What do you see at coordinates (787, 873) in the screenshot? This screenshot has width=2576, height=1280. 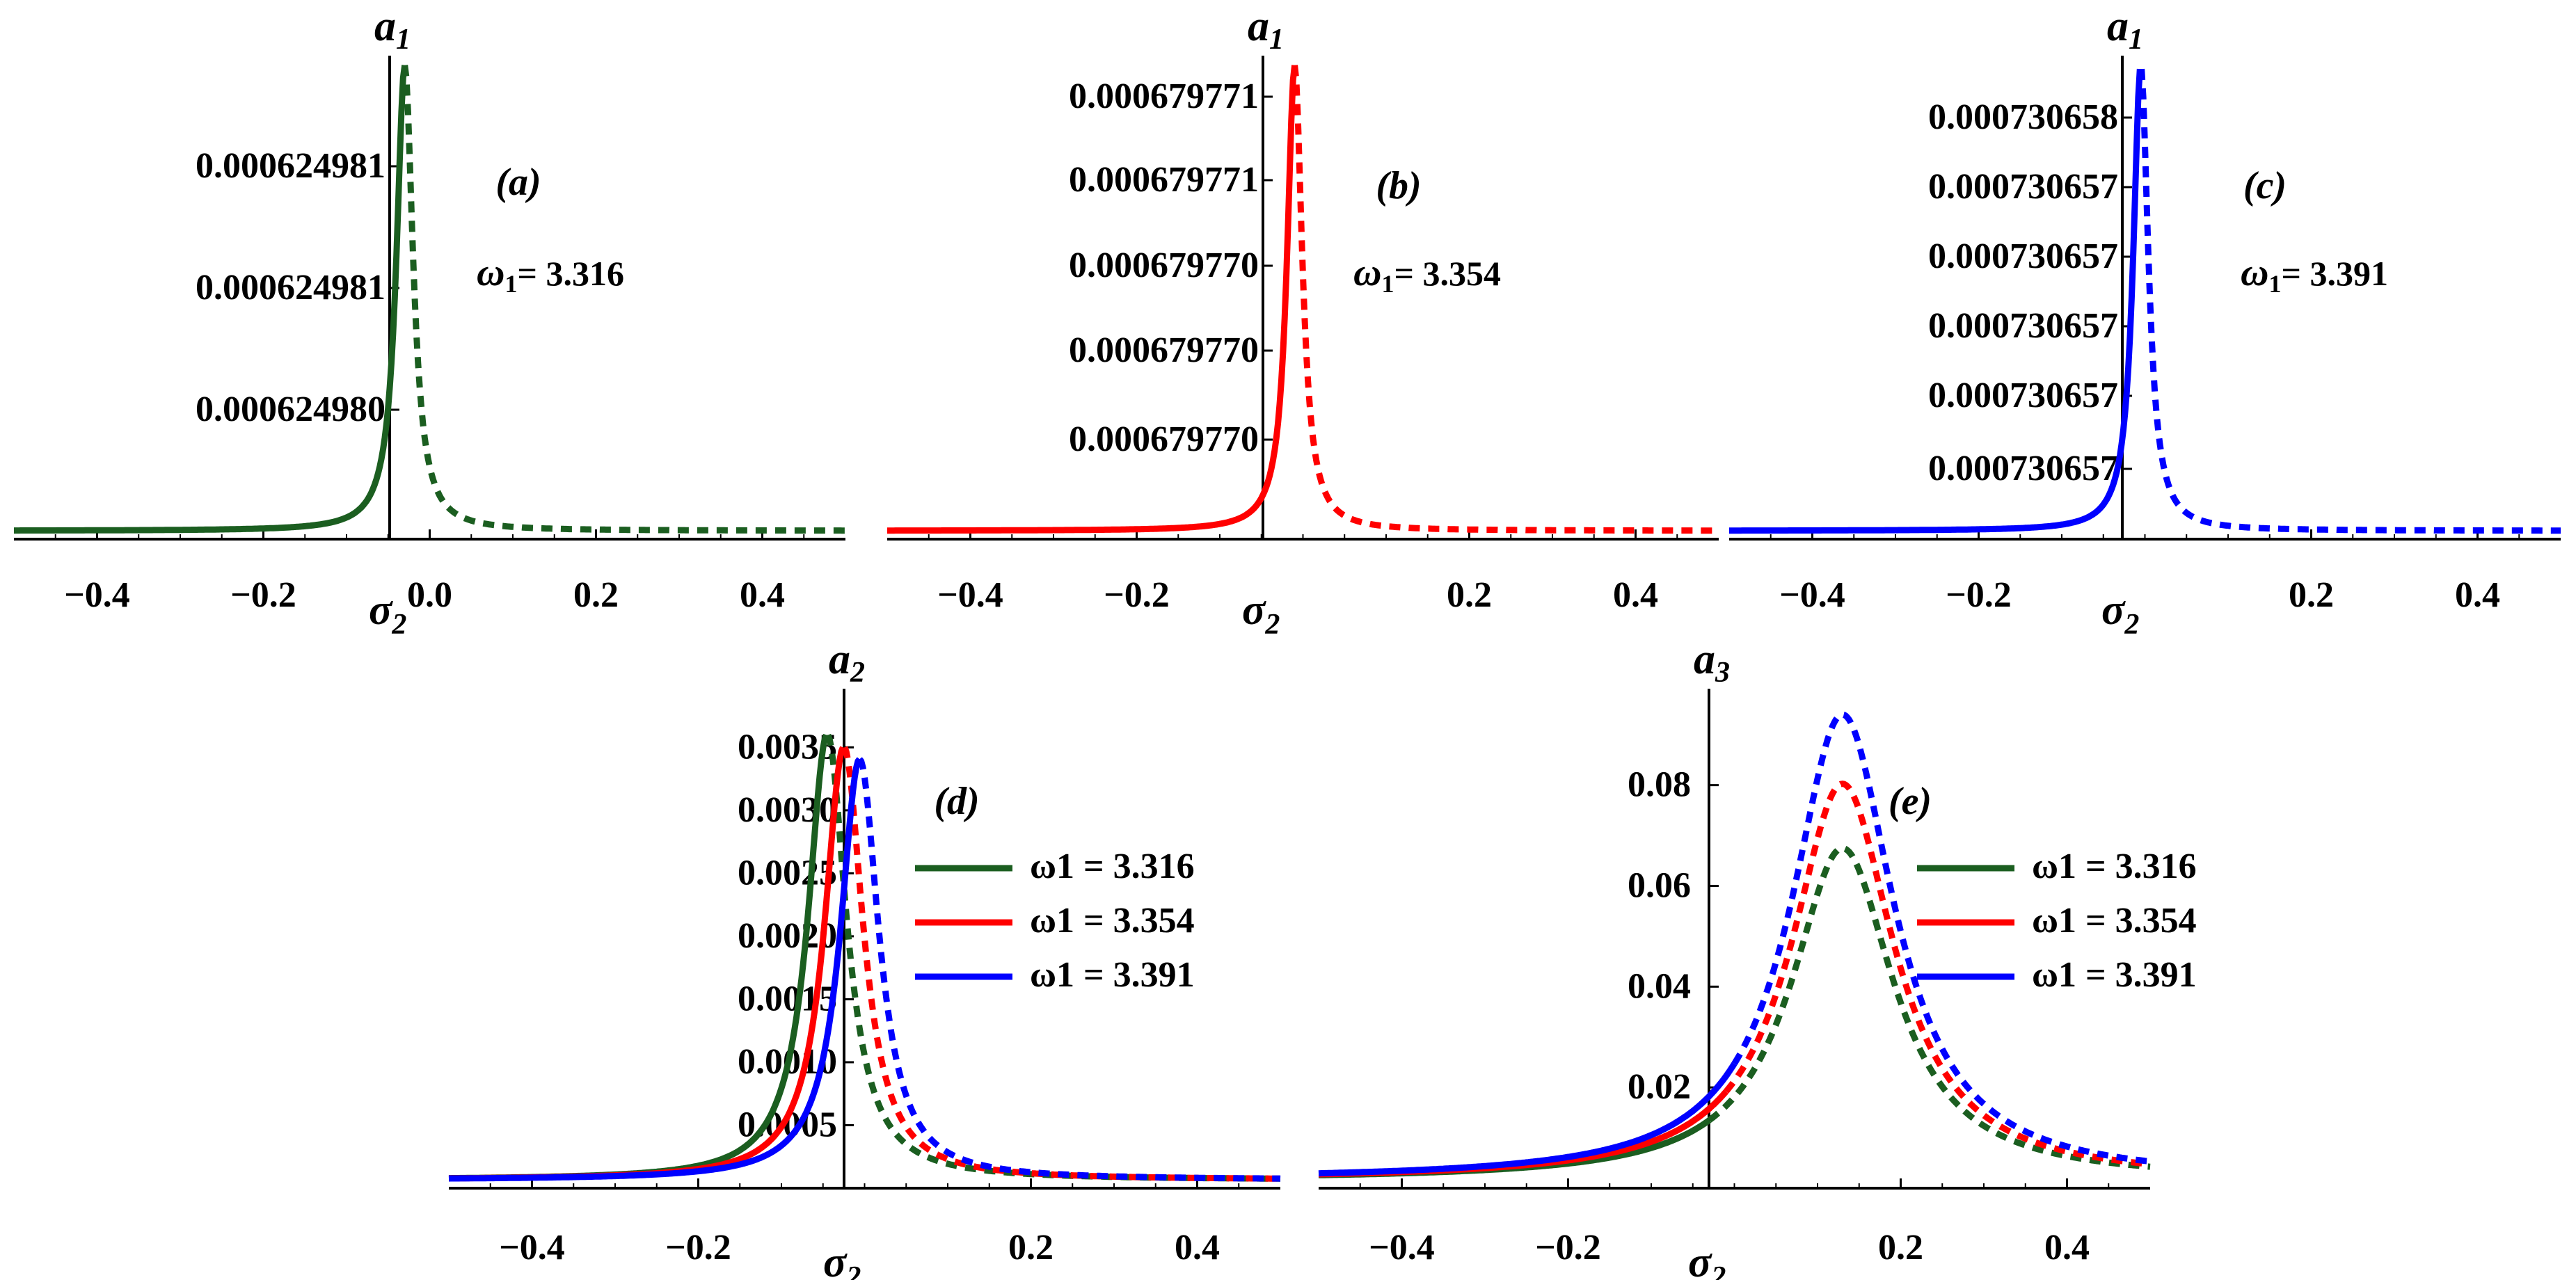 I see `y-tick-label: 0.0025` at bounding box center [787, 873].